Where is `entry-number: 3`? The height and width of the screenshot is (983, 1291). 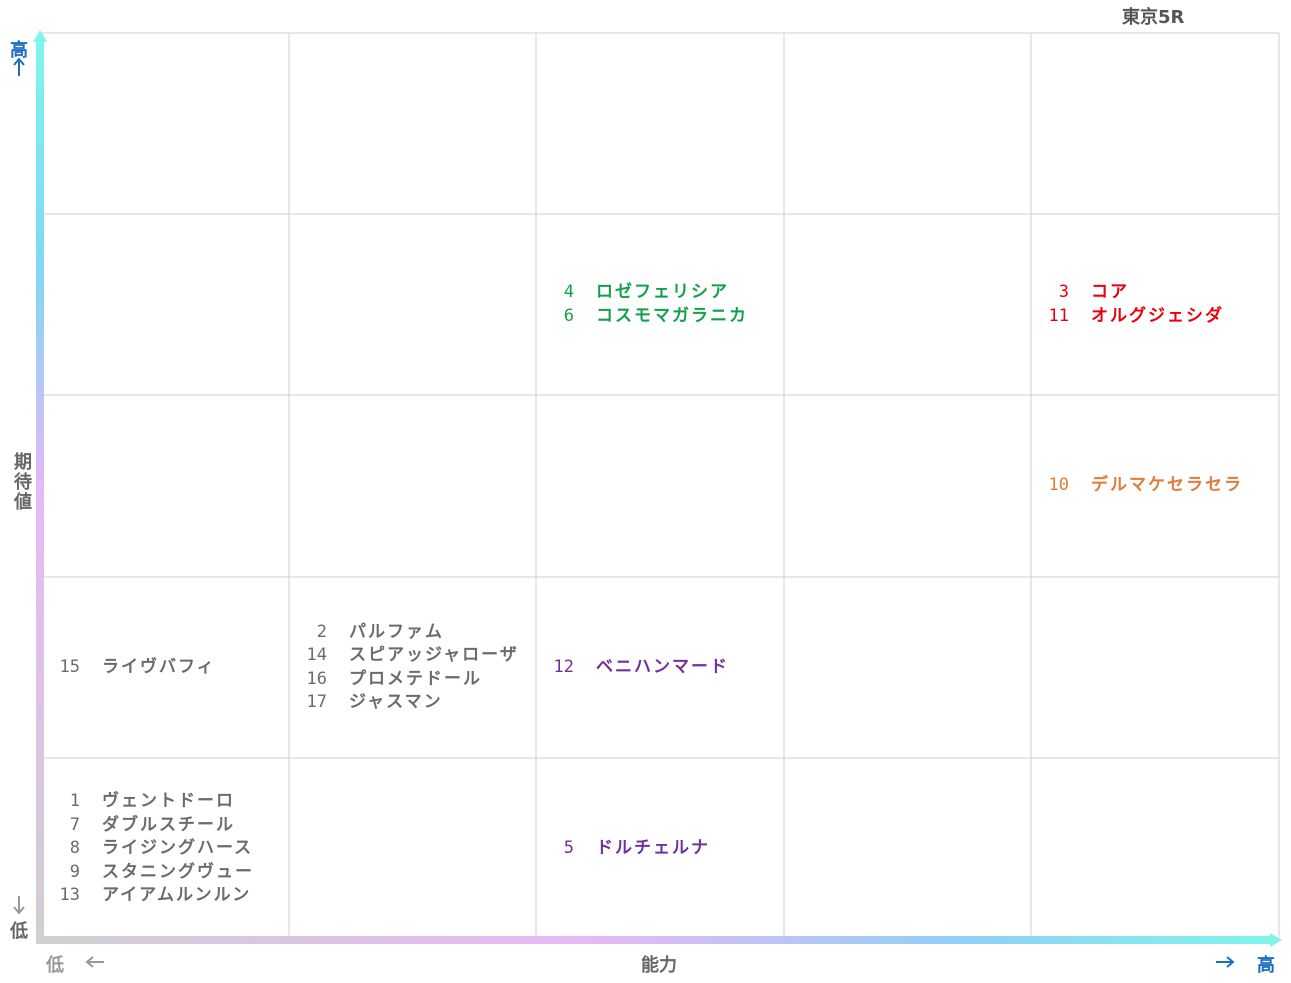
entry-number: 3 is located at coordinates (1063, 292).